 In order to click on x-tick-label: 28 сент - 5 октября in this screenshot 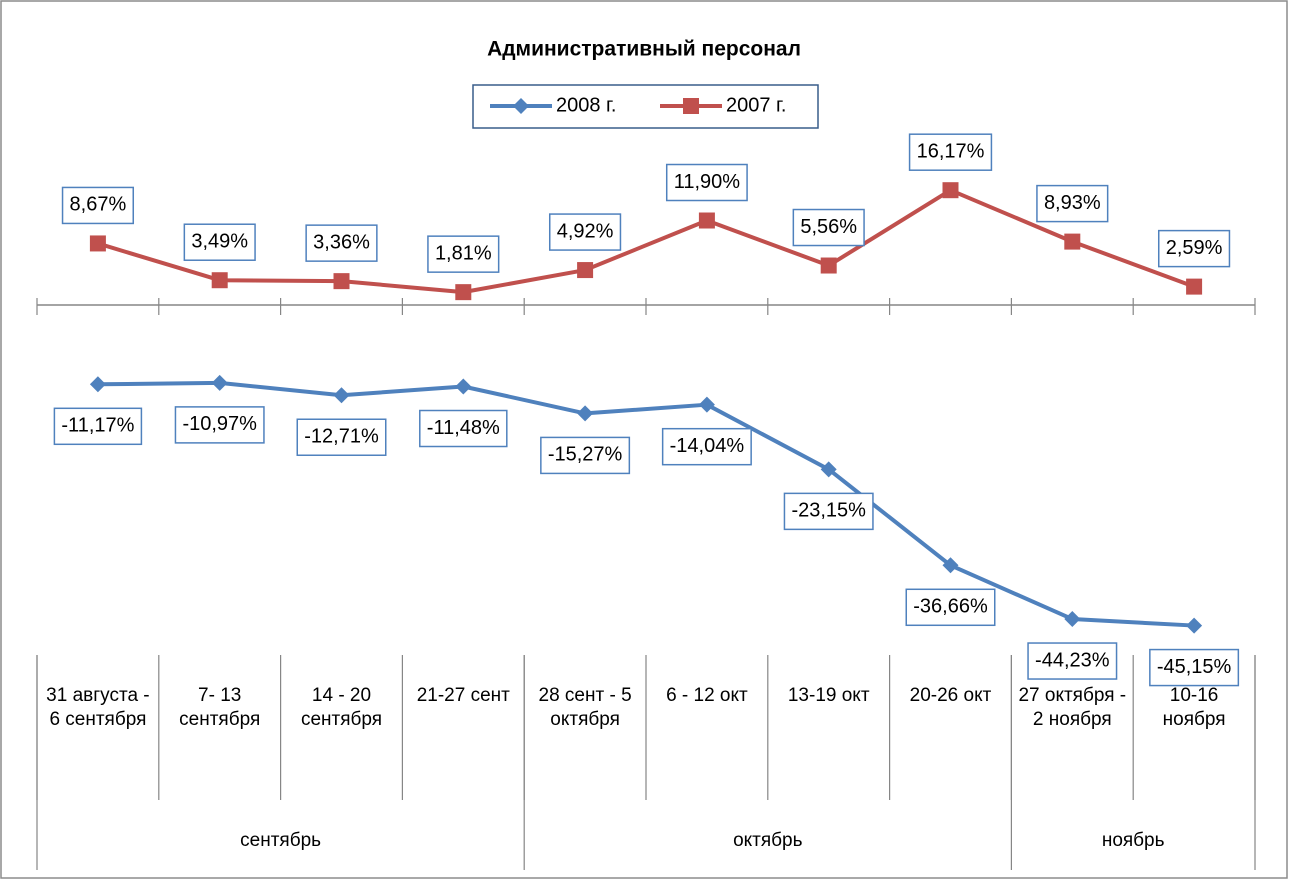, I will do `click(585, 707)`.